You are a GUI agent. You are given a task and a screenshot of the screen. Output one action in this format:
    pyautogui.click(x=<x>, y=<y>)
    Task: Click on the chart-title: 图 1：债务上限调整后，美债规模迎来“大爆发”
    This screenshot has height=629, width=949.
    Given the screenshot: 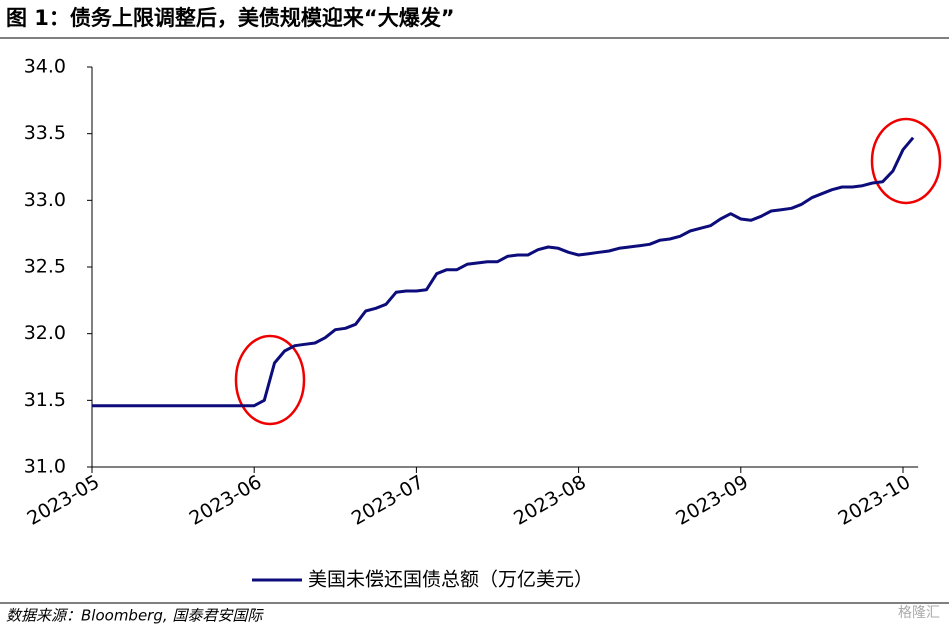 What is the action you would take?
    pyautogui.click(x=230, y=18)
    